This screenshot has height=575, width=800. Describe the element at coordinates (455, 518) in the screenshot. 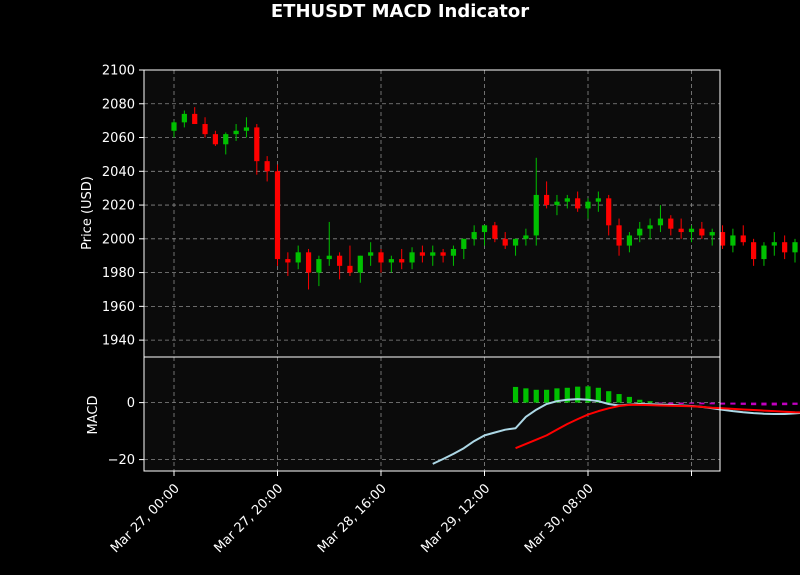

I see `x-tick-label: Mar 29, 12:00` at that location.